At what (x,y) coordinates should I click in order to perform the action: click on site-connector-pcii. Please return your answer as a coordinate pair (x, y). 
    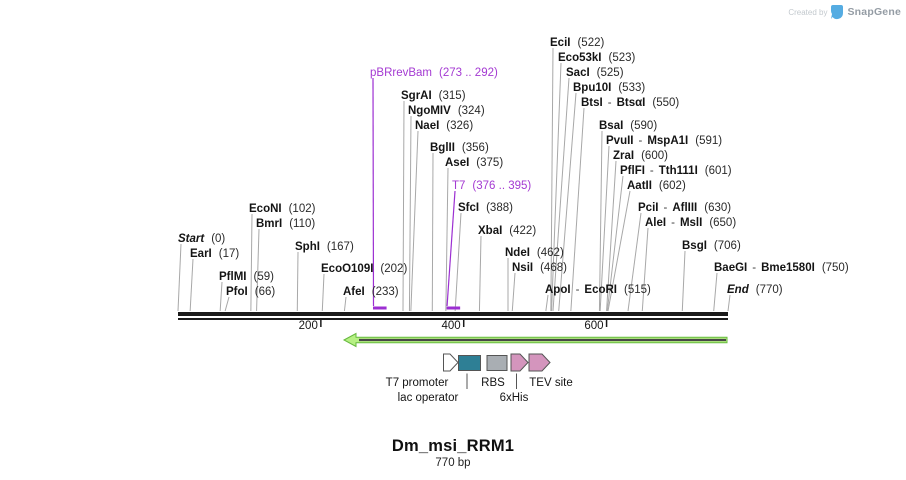
    Looking at the image, I should click on (634, 262).